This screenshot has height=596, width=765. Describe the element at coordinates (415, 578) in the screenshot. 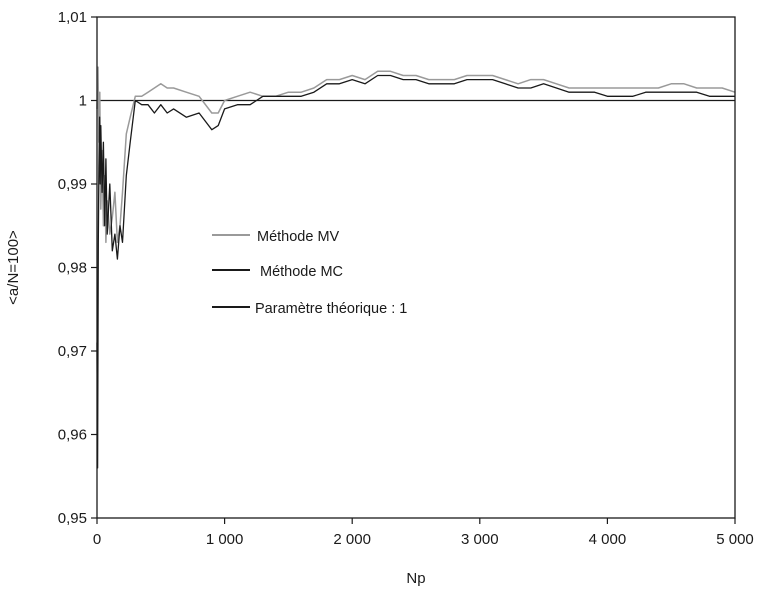

I see `x-axis-title: Np` at that location.